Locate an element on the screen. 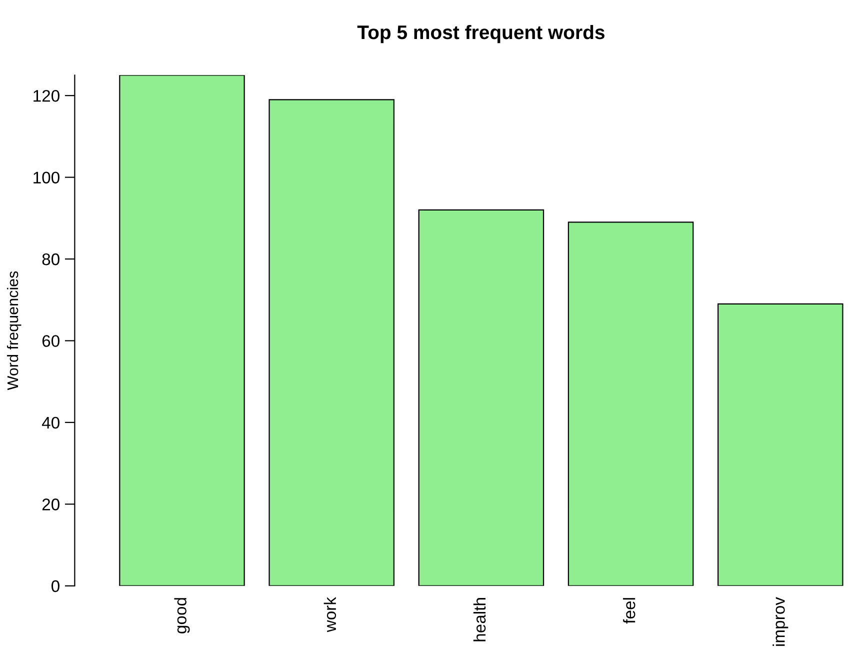 The image size is (867, 665). y-tick-label: 80 is located at coordinates (51, 259).